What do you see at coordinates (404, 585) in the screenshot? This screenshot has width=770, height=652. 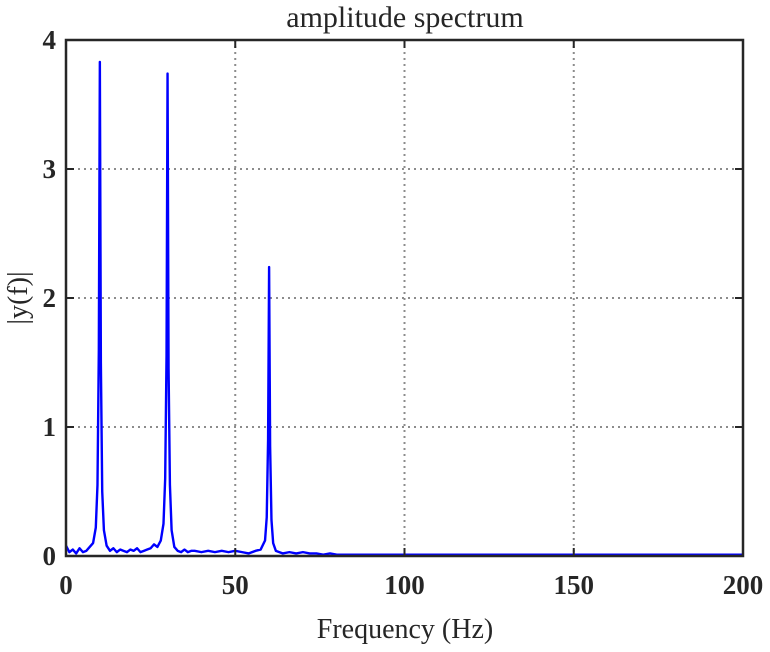 I see `x-tick-label: 100` at bounding box center [404, 585].